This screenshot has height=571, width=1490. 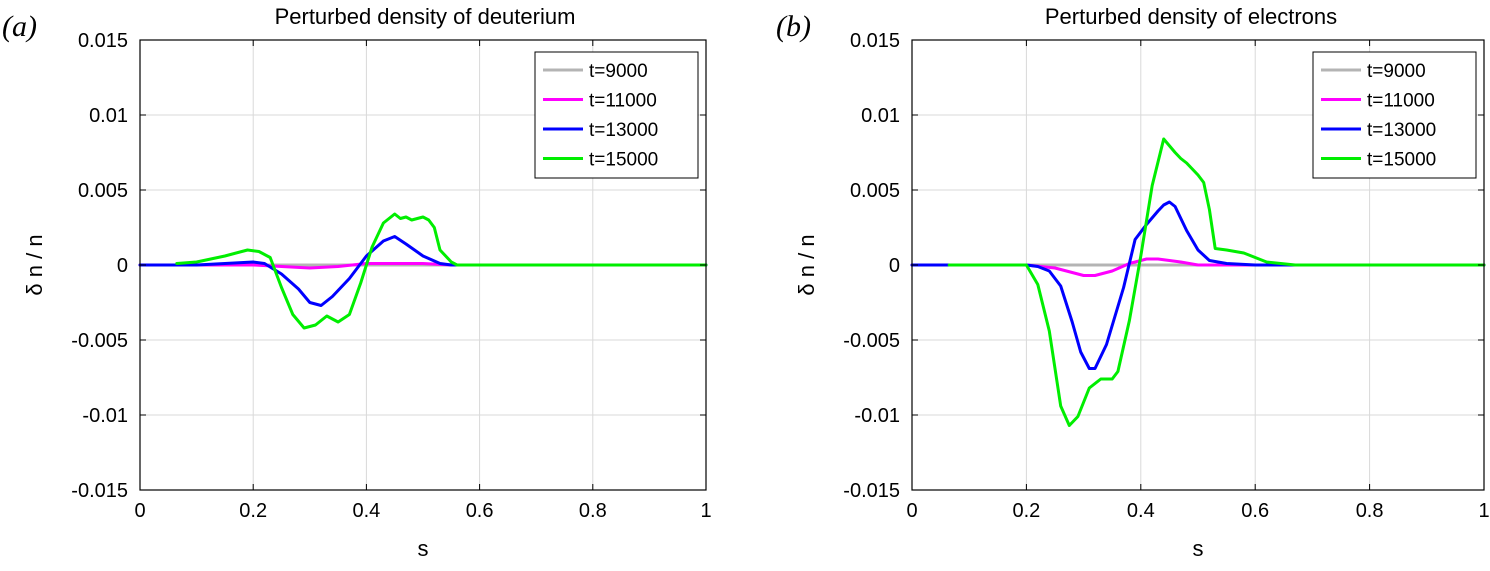 I want to click on series-line-t=11000, so click(x=1198, y=267).